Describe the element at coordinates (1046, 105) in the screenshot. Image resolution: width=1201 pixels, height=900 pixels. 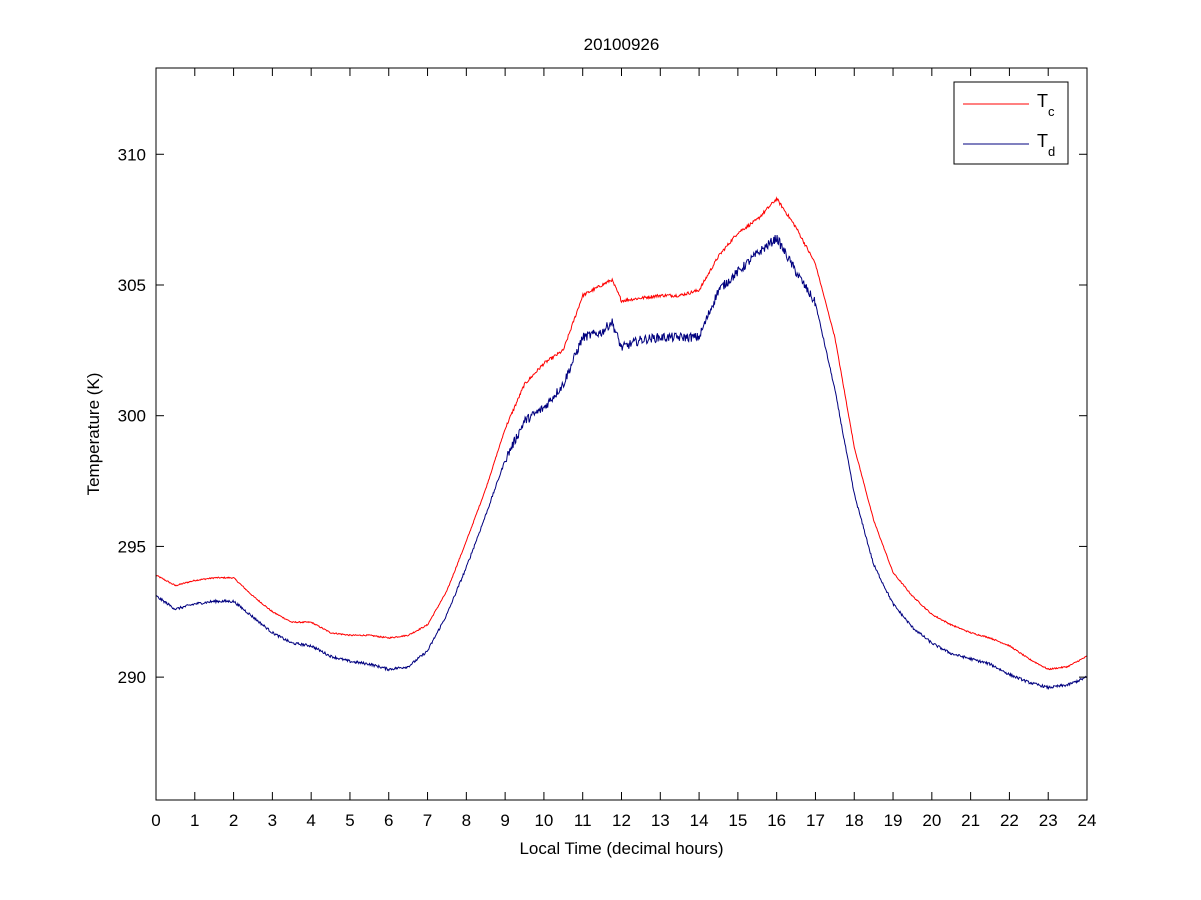
I see `legend-label-Tc: Tc` at that location.